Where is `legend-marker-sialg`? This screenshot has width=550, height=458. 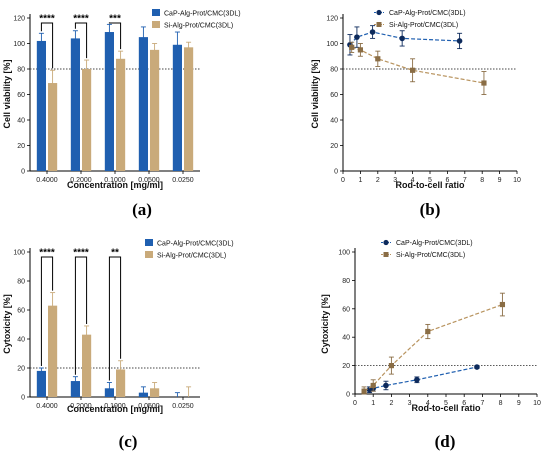
legend-marker-sialg is located at coordinates (379, 24).